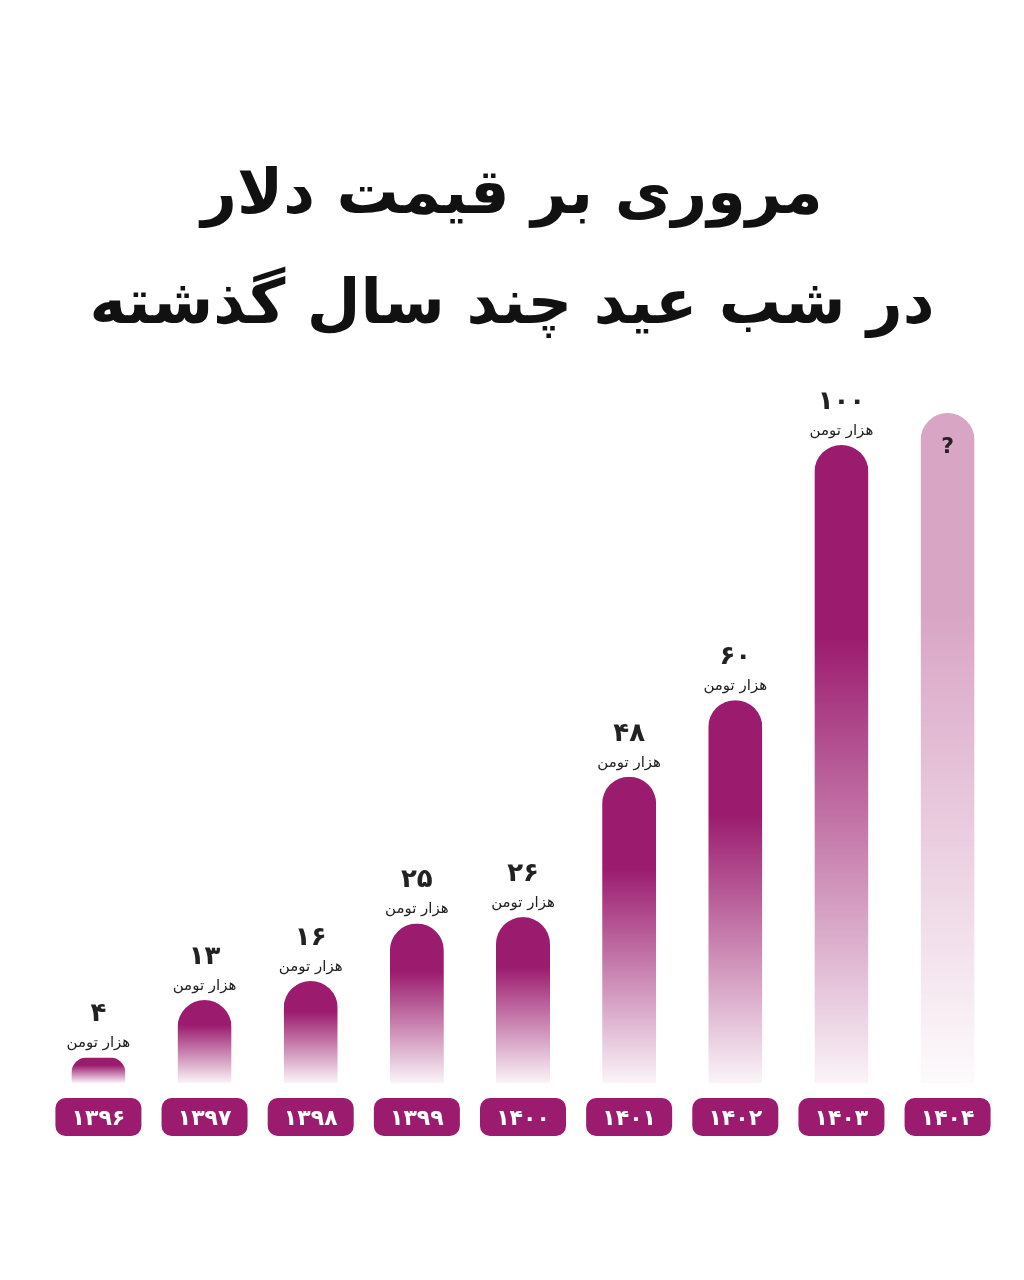 This screenshot has height=1280, width=1024. Describe the element at coordinates (416, 890) in the screenshot. I see `data-label: ۲۵ هزار تومن` at that location.